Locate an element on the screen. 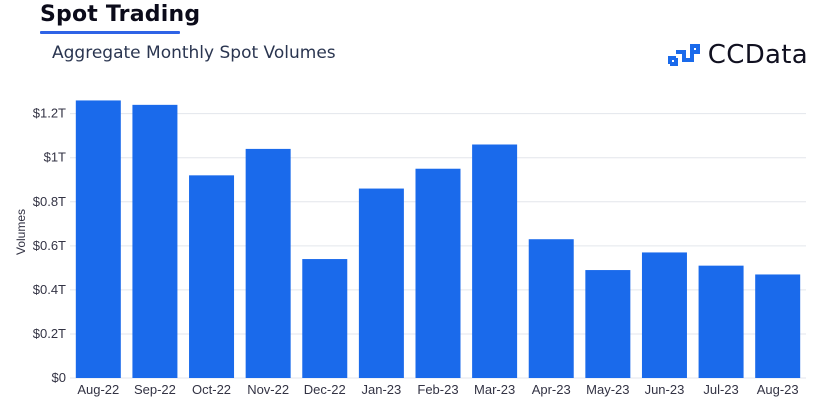 Image resolution: width=830 pixels, height=407 pixels. brand-logo: CCData is located at coordinates (737, 55).